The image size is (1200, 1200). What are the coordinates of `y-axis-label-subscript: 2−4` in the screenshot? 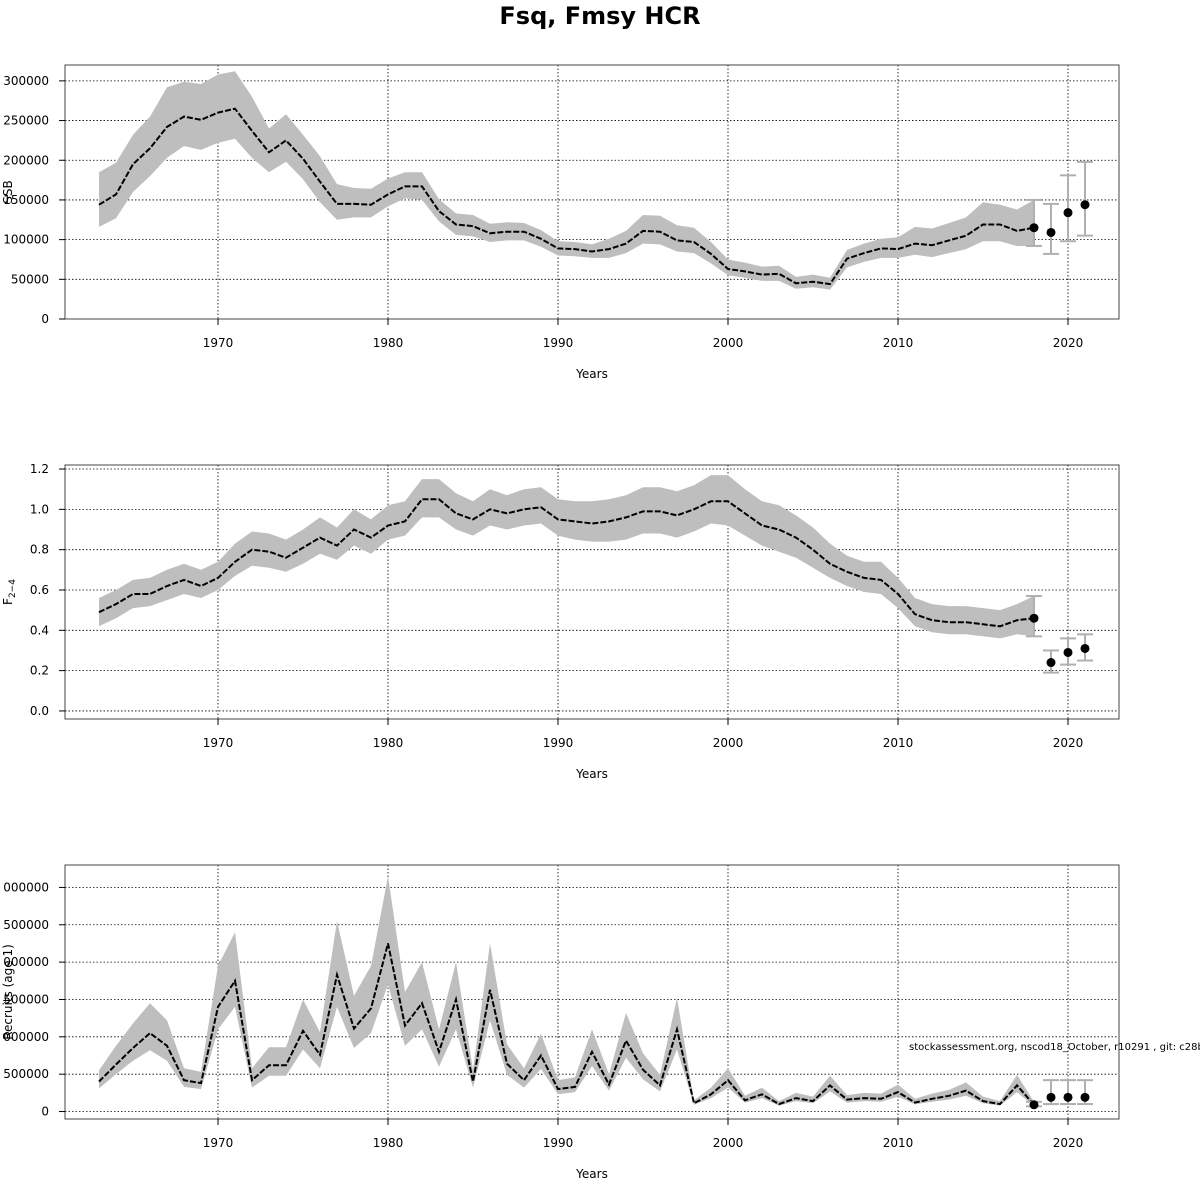 It's located at (13, 588).